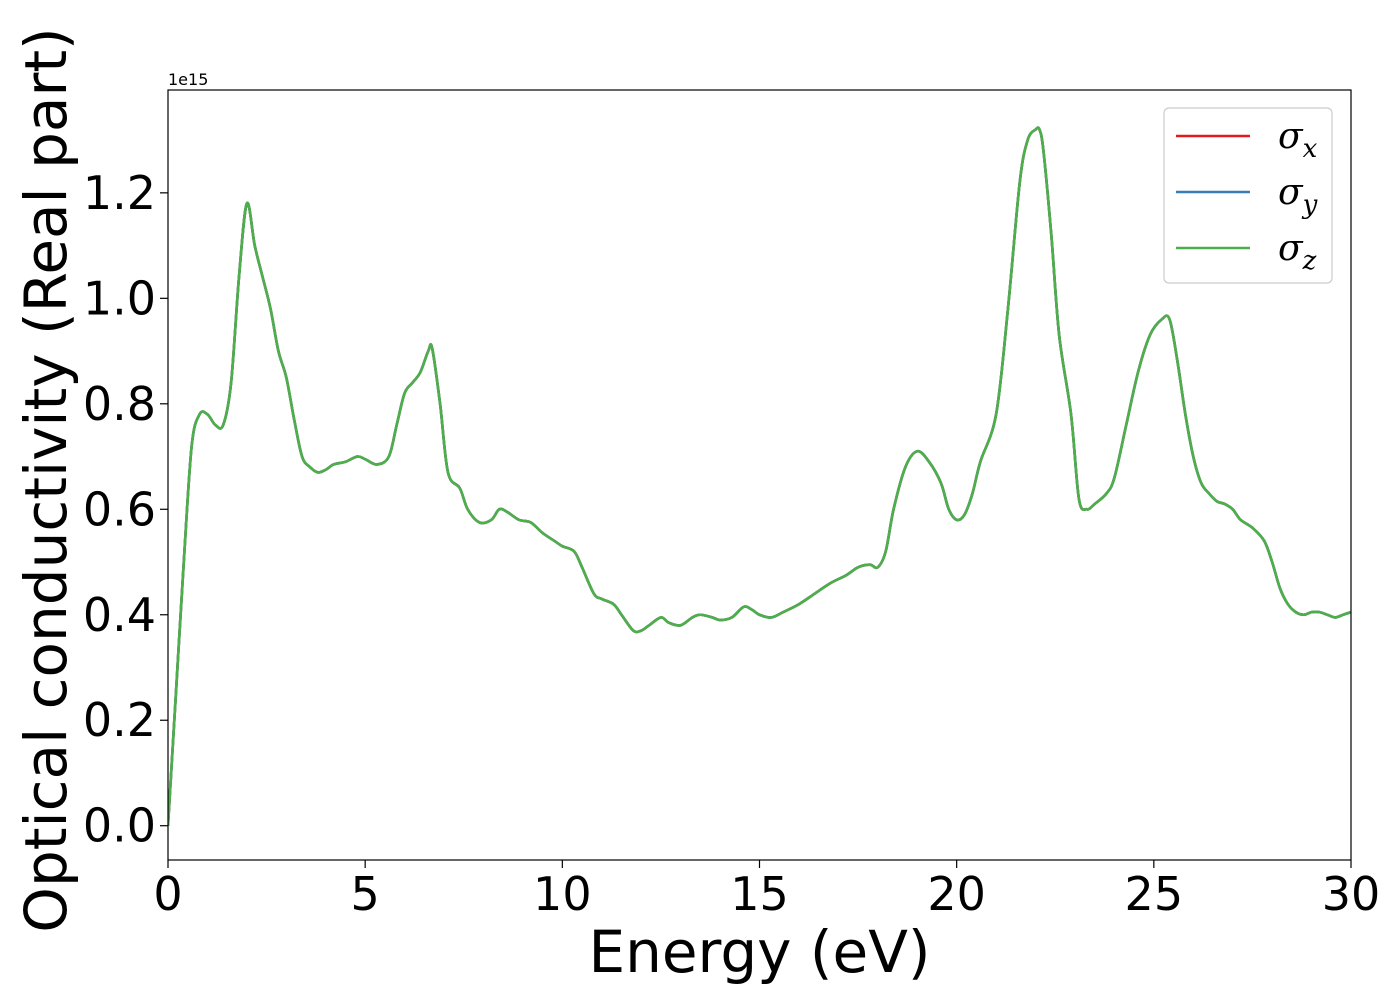  What do you see at coordinates (365, 894) in the screenshot?
I see `x-tick-label: 5` at bounding box center [365, 894].